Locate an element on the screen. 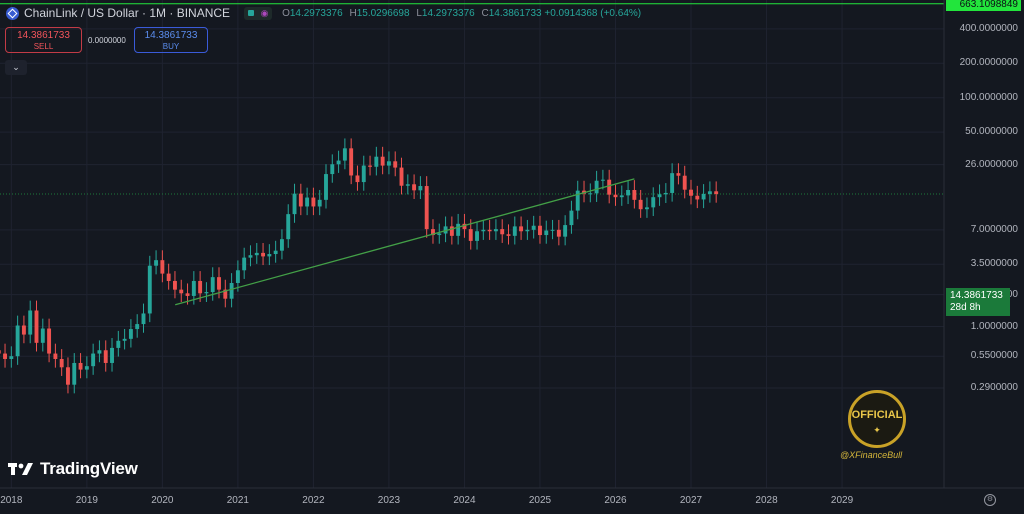  candle-countdown: 28d 8h is located at coordinates (965, 307).